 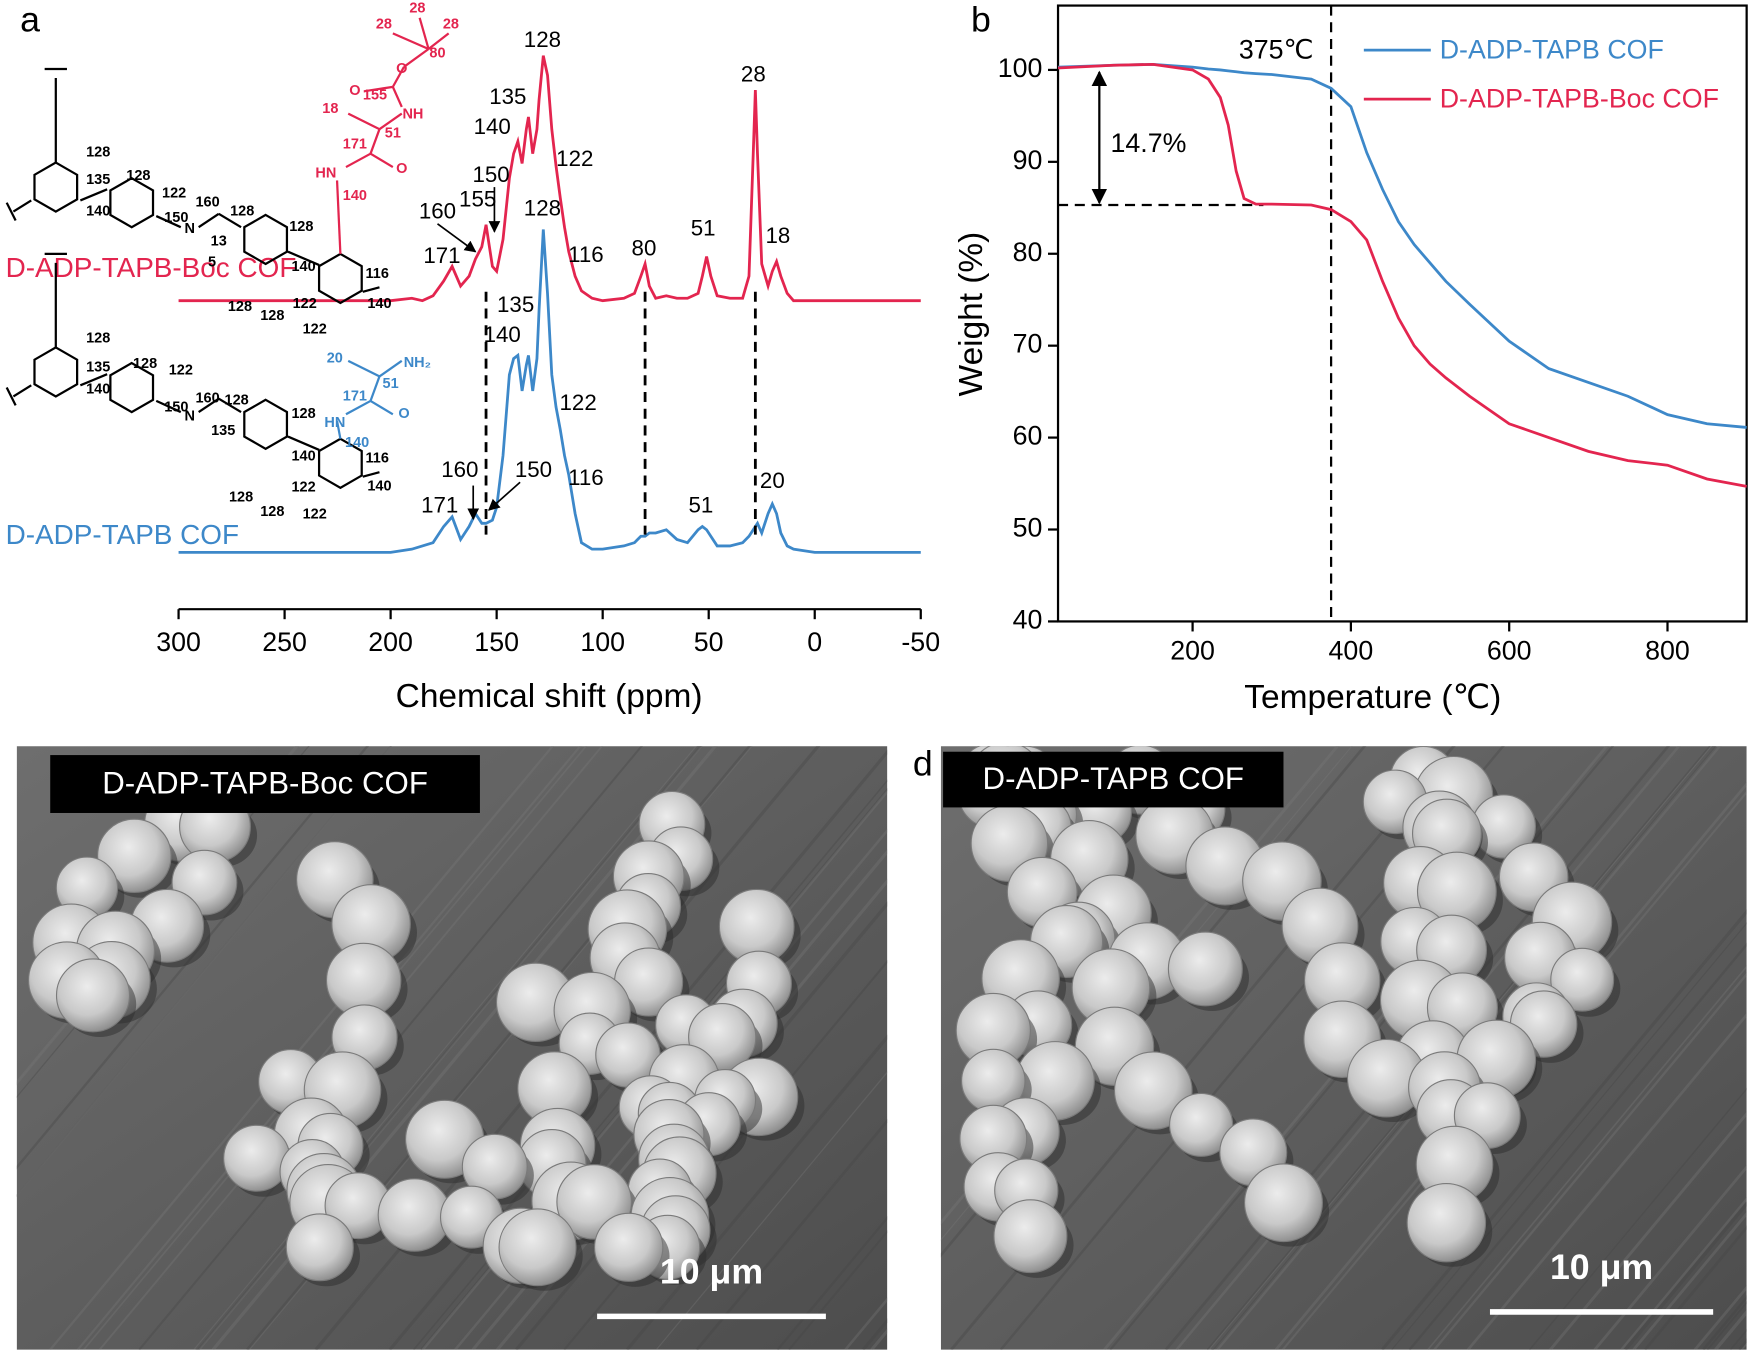 I want to click on x-tick-label: 800, so click(x=1667, y=651).